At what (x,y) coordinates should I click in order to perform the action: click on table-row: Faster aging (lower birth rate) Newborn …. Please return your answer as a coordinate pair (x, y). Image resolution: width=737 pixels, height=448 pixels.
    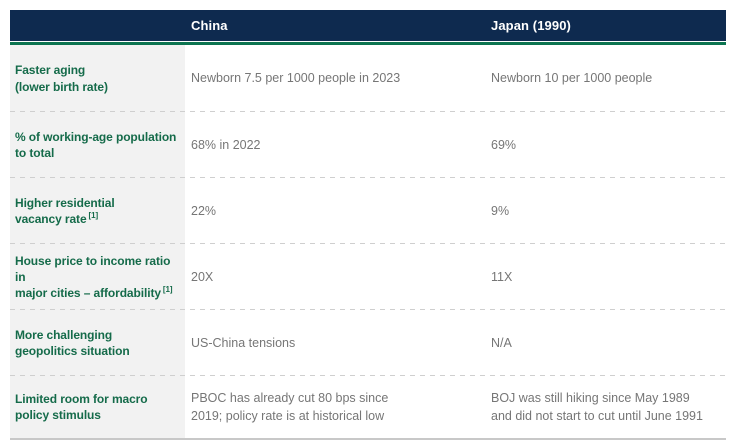
    Looking at the image, I should click on (368, 78).